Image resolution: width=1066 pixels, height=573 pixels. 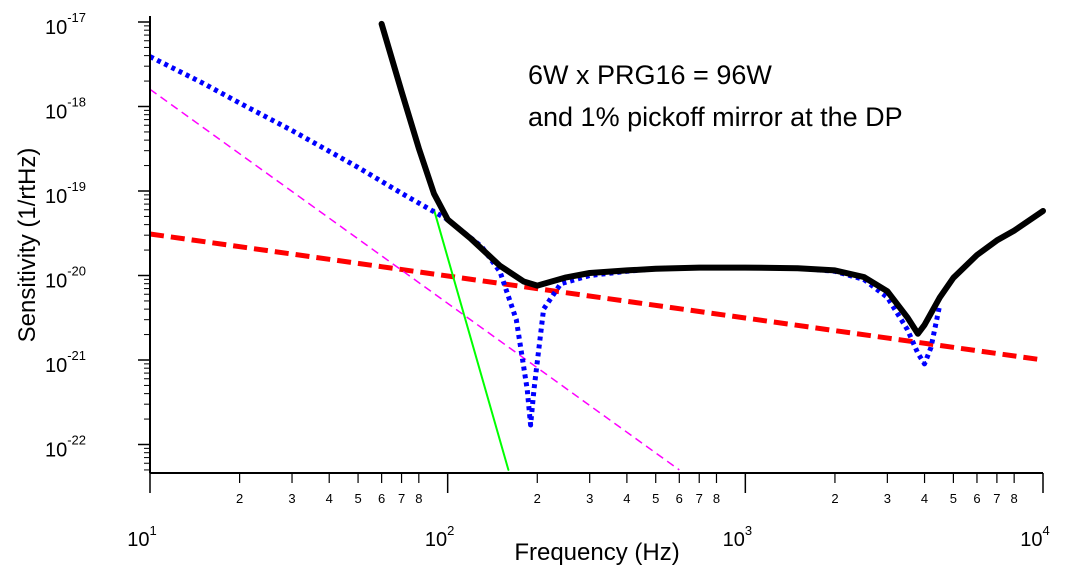 What do you see at coordinates (65, 362) in the screenshot?
I see `y-tick-label: 10-21` at bounding box center [65, 362].